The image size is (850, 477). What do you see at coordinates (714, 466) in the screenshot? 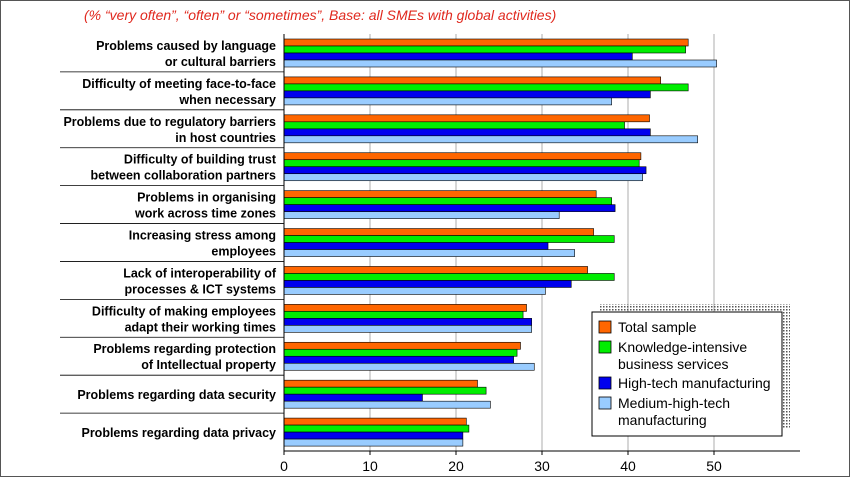
I see `x-tick-label: 50` at bounding box center [714, 466].